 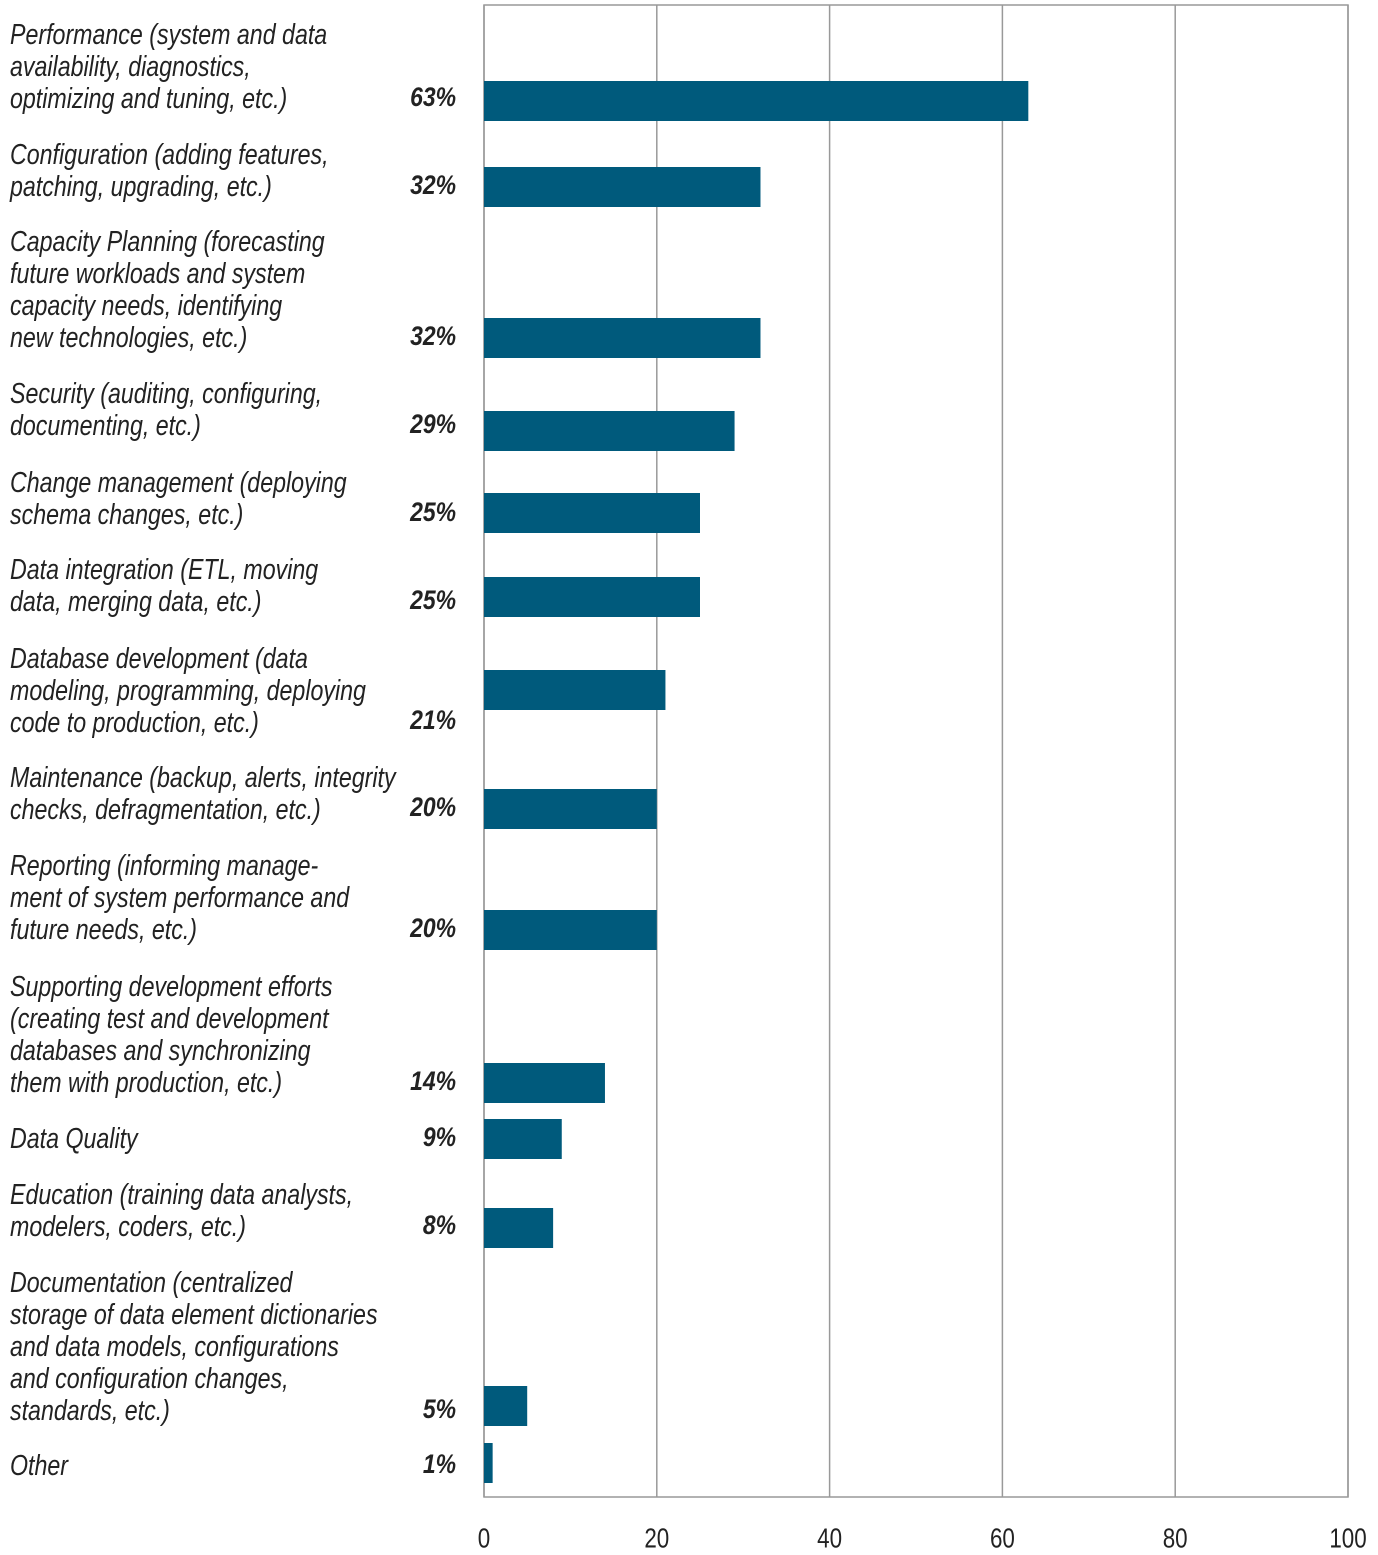 What do you see at coordinates (439, 1409) in the screenshot?
I see `value-label: 5%` at bounding box center [439, 1409].